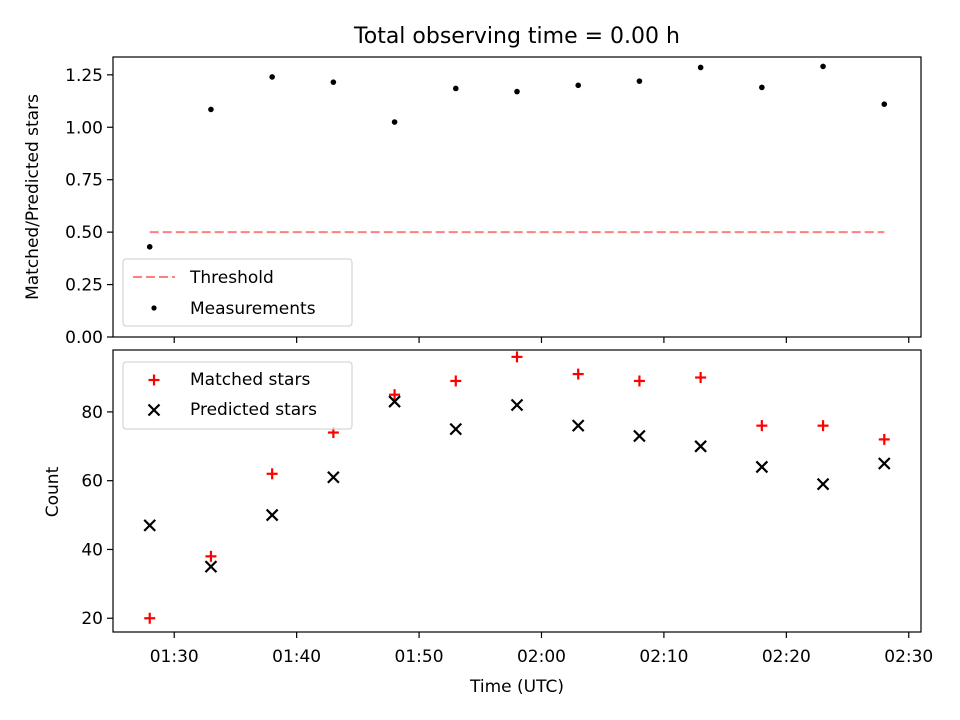  I want to click on count-x-tick-label: 02:20, so click(786, 657).